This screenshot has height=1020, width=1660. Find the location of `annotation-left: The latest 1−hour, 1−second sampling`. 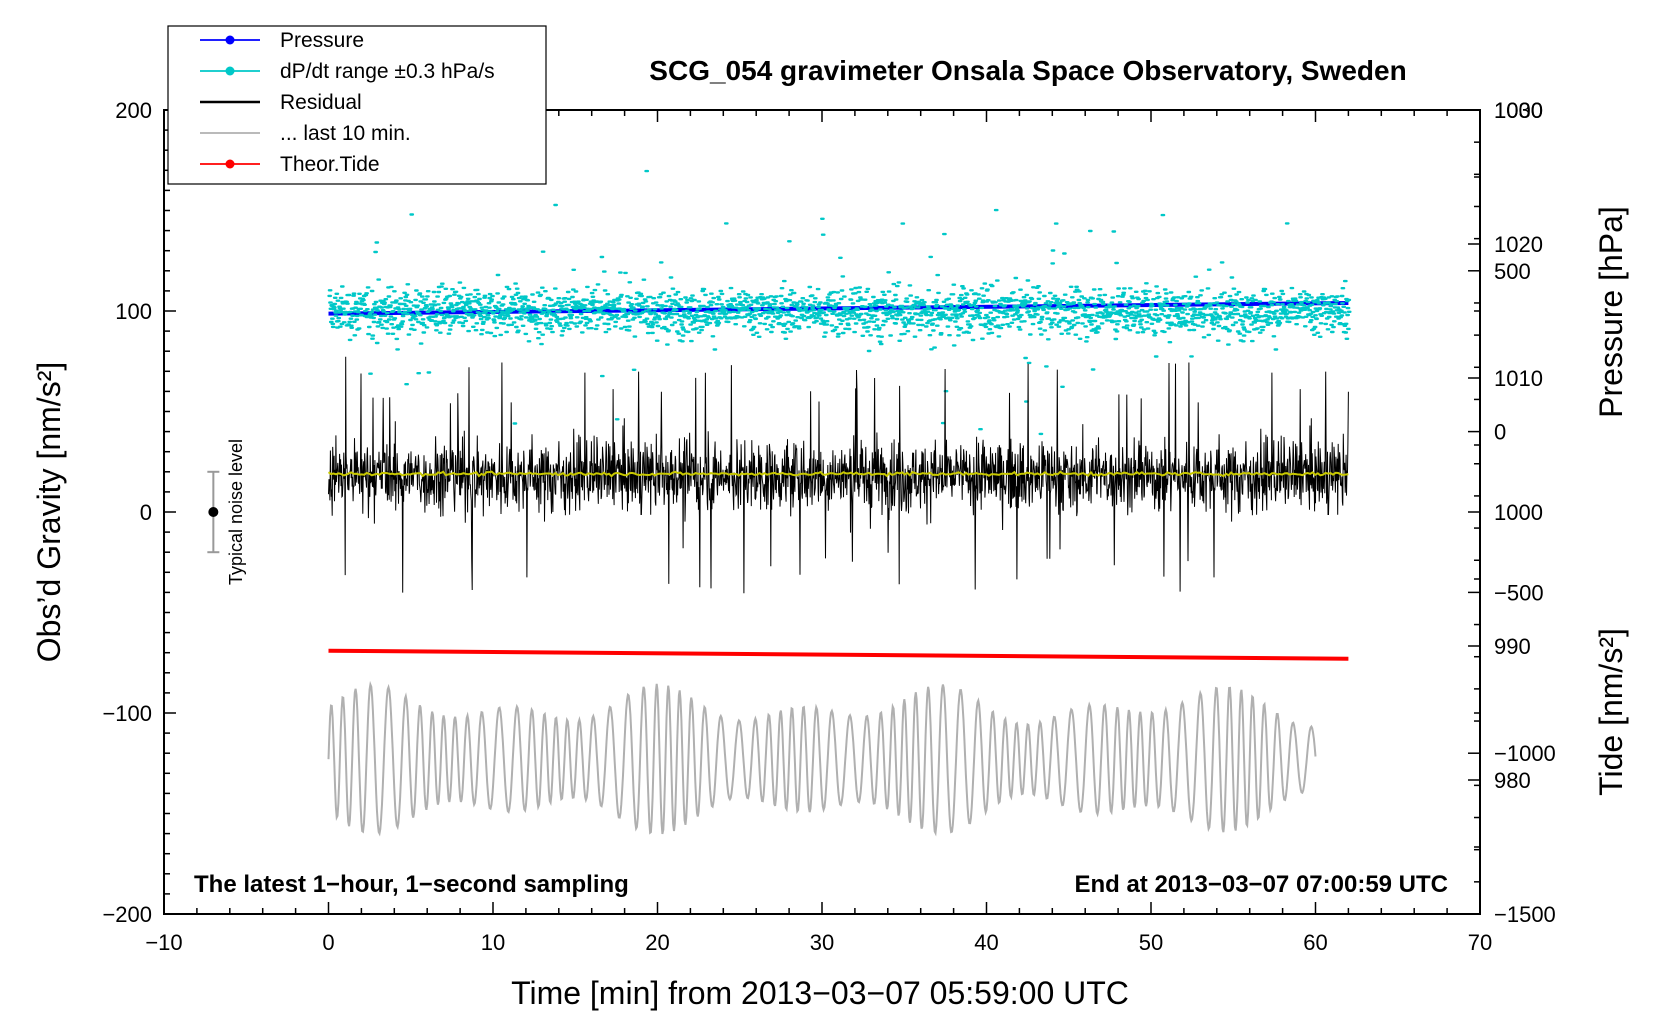

annotation-left: The latest 1−hour, 1−second sampling is located at coordinates (411, 884).